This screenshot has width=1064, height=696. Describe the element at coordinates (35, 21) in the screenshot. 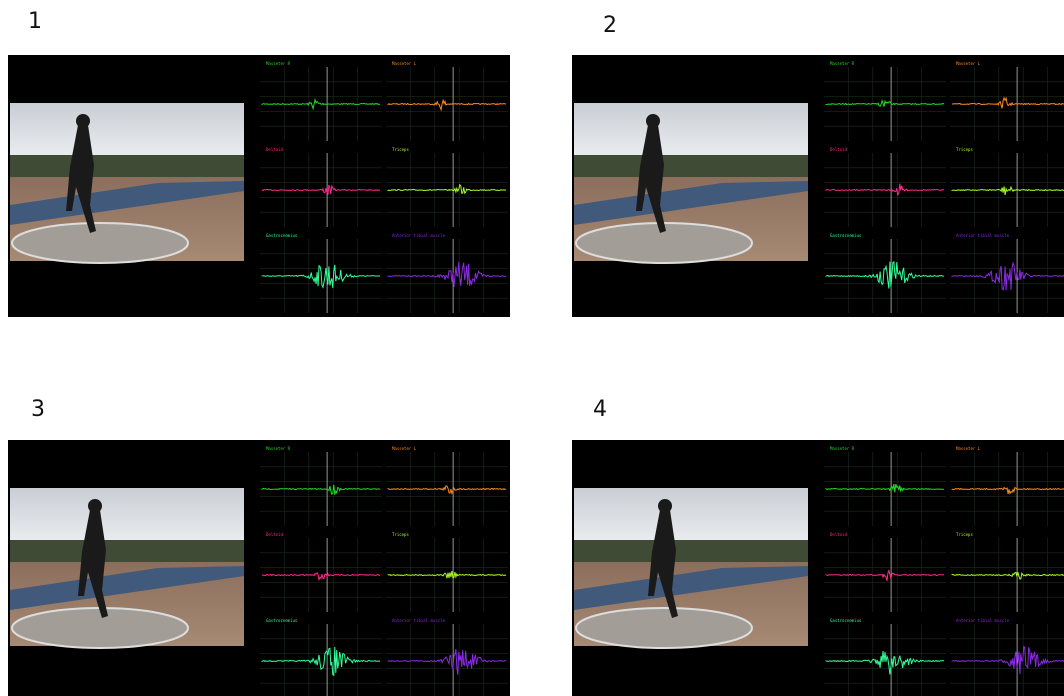

I see `panel-label: 1` at that location.